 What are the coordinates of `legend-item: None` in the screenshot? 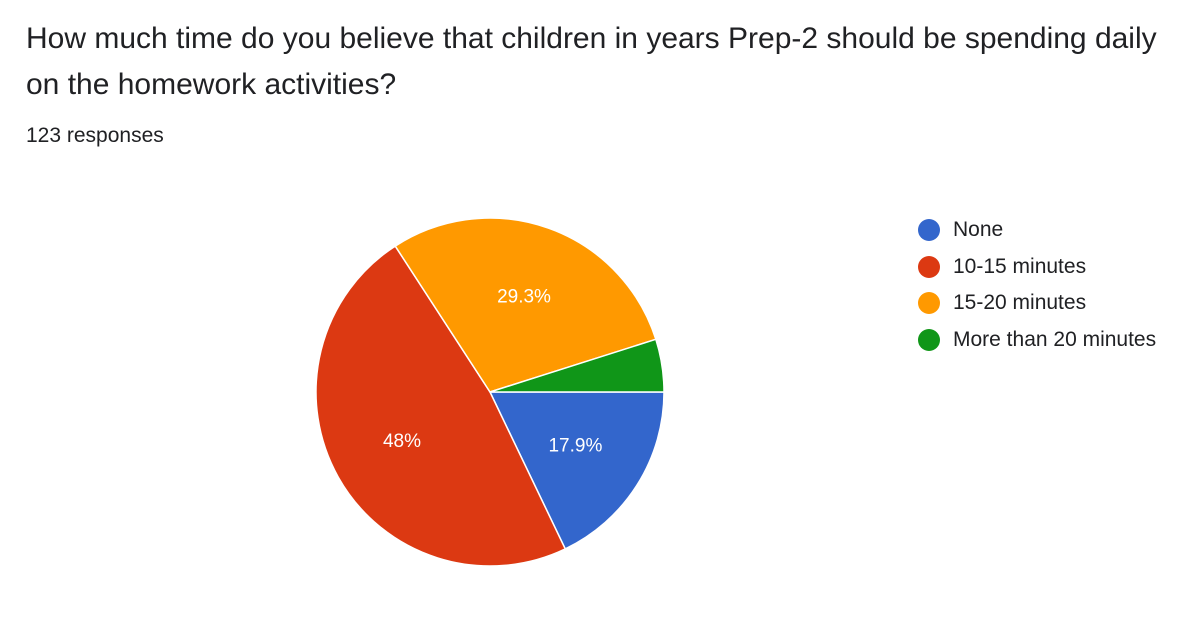 It's located at (1037, 230).